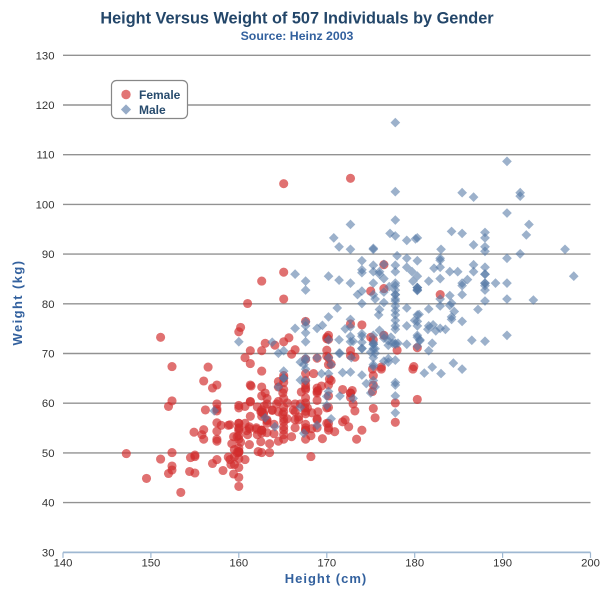  I want to click on svg-text: 90, so click(48, 255).